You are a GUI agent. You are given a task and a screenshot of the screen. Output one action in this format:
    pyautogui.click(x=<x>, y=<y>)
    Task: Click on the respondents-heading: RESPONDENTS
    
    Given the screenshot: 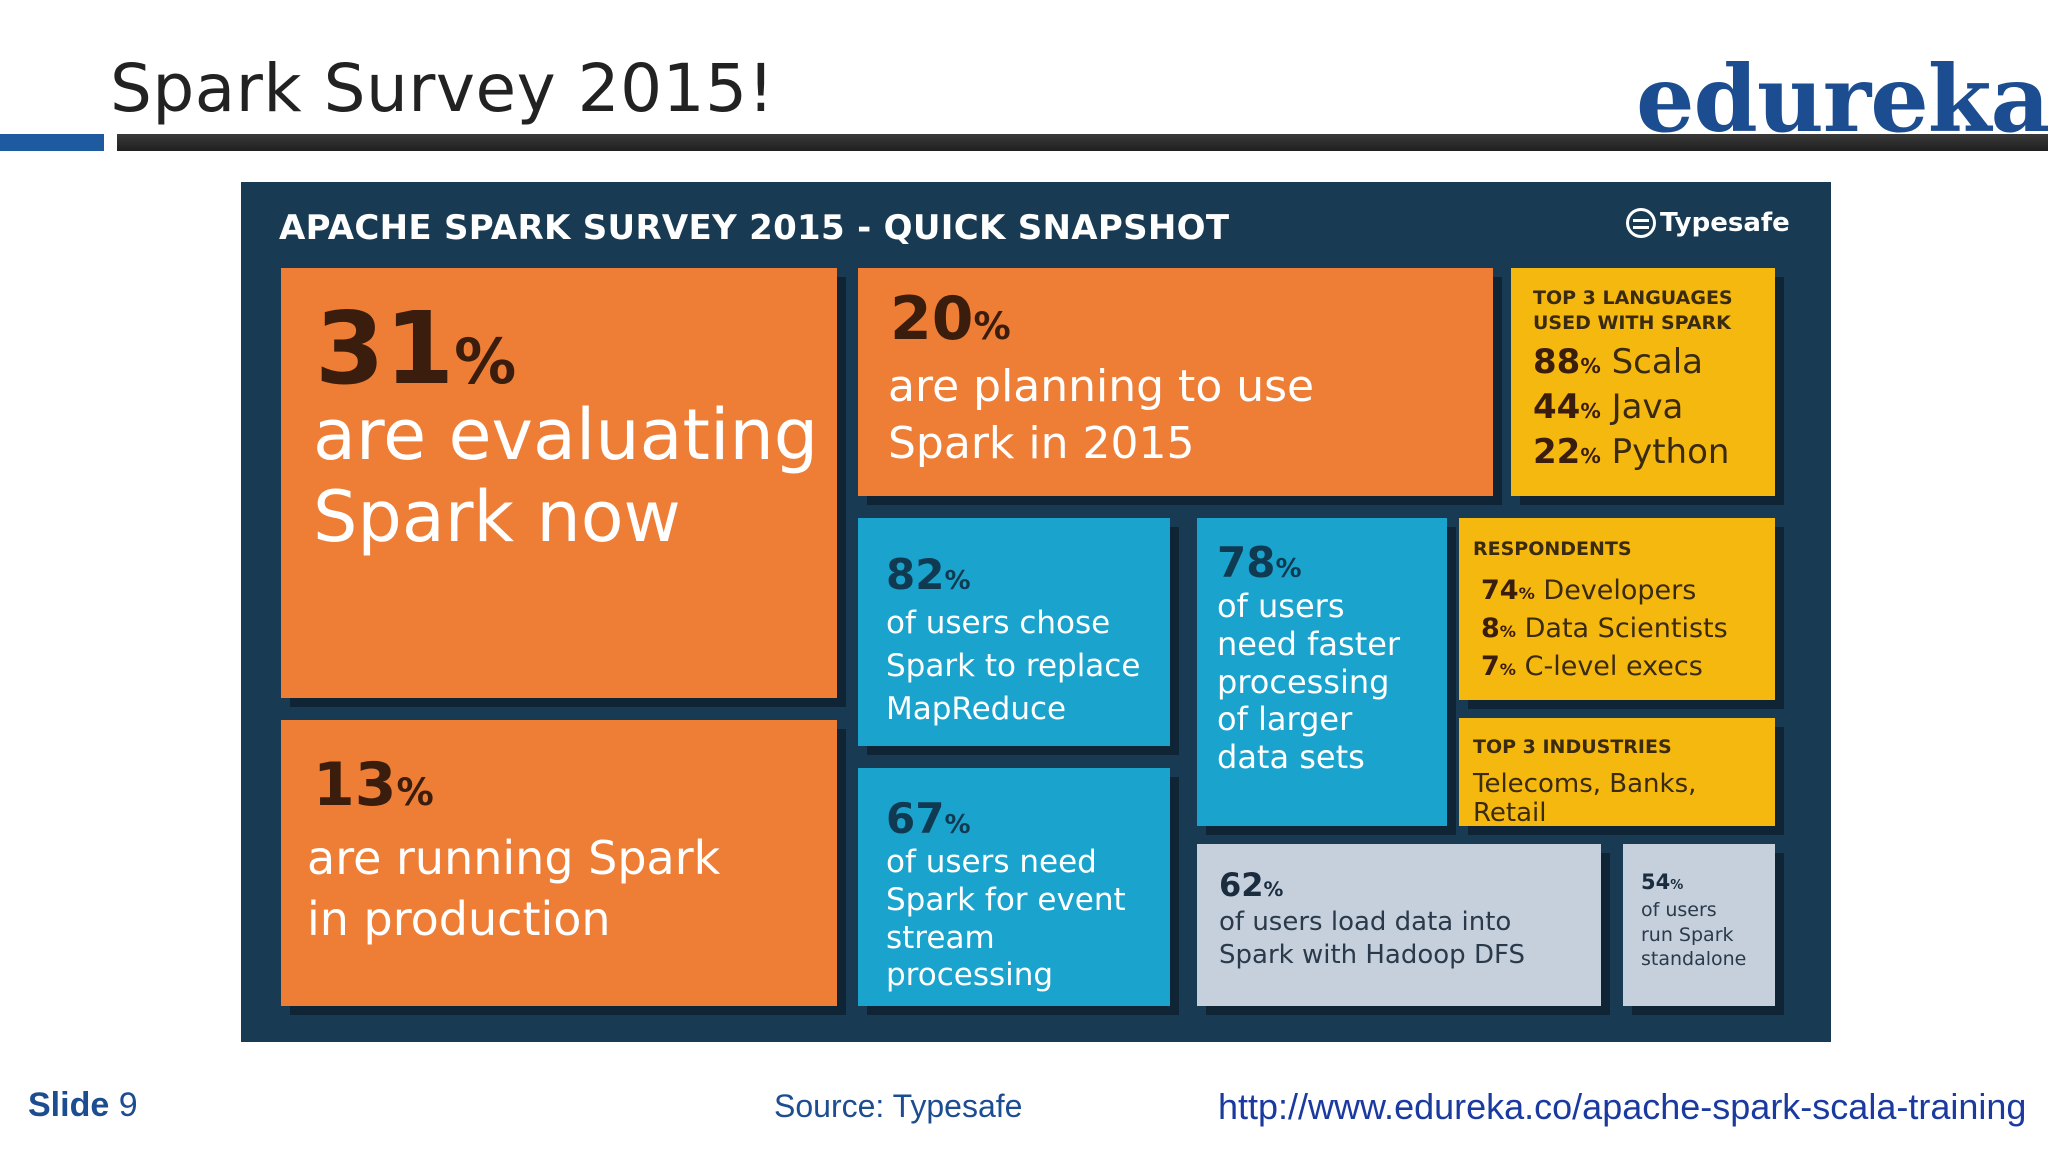 What is the action you would take?
    pyautogui.click(x=1552, y=549)
    